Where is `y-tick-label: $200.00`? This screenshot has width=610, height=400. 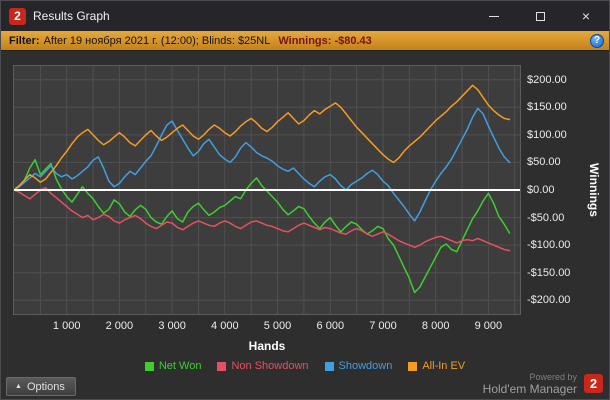
y-tick-label: $200.00 is located at coordinates (547, 79).